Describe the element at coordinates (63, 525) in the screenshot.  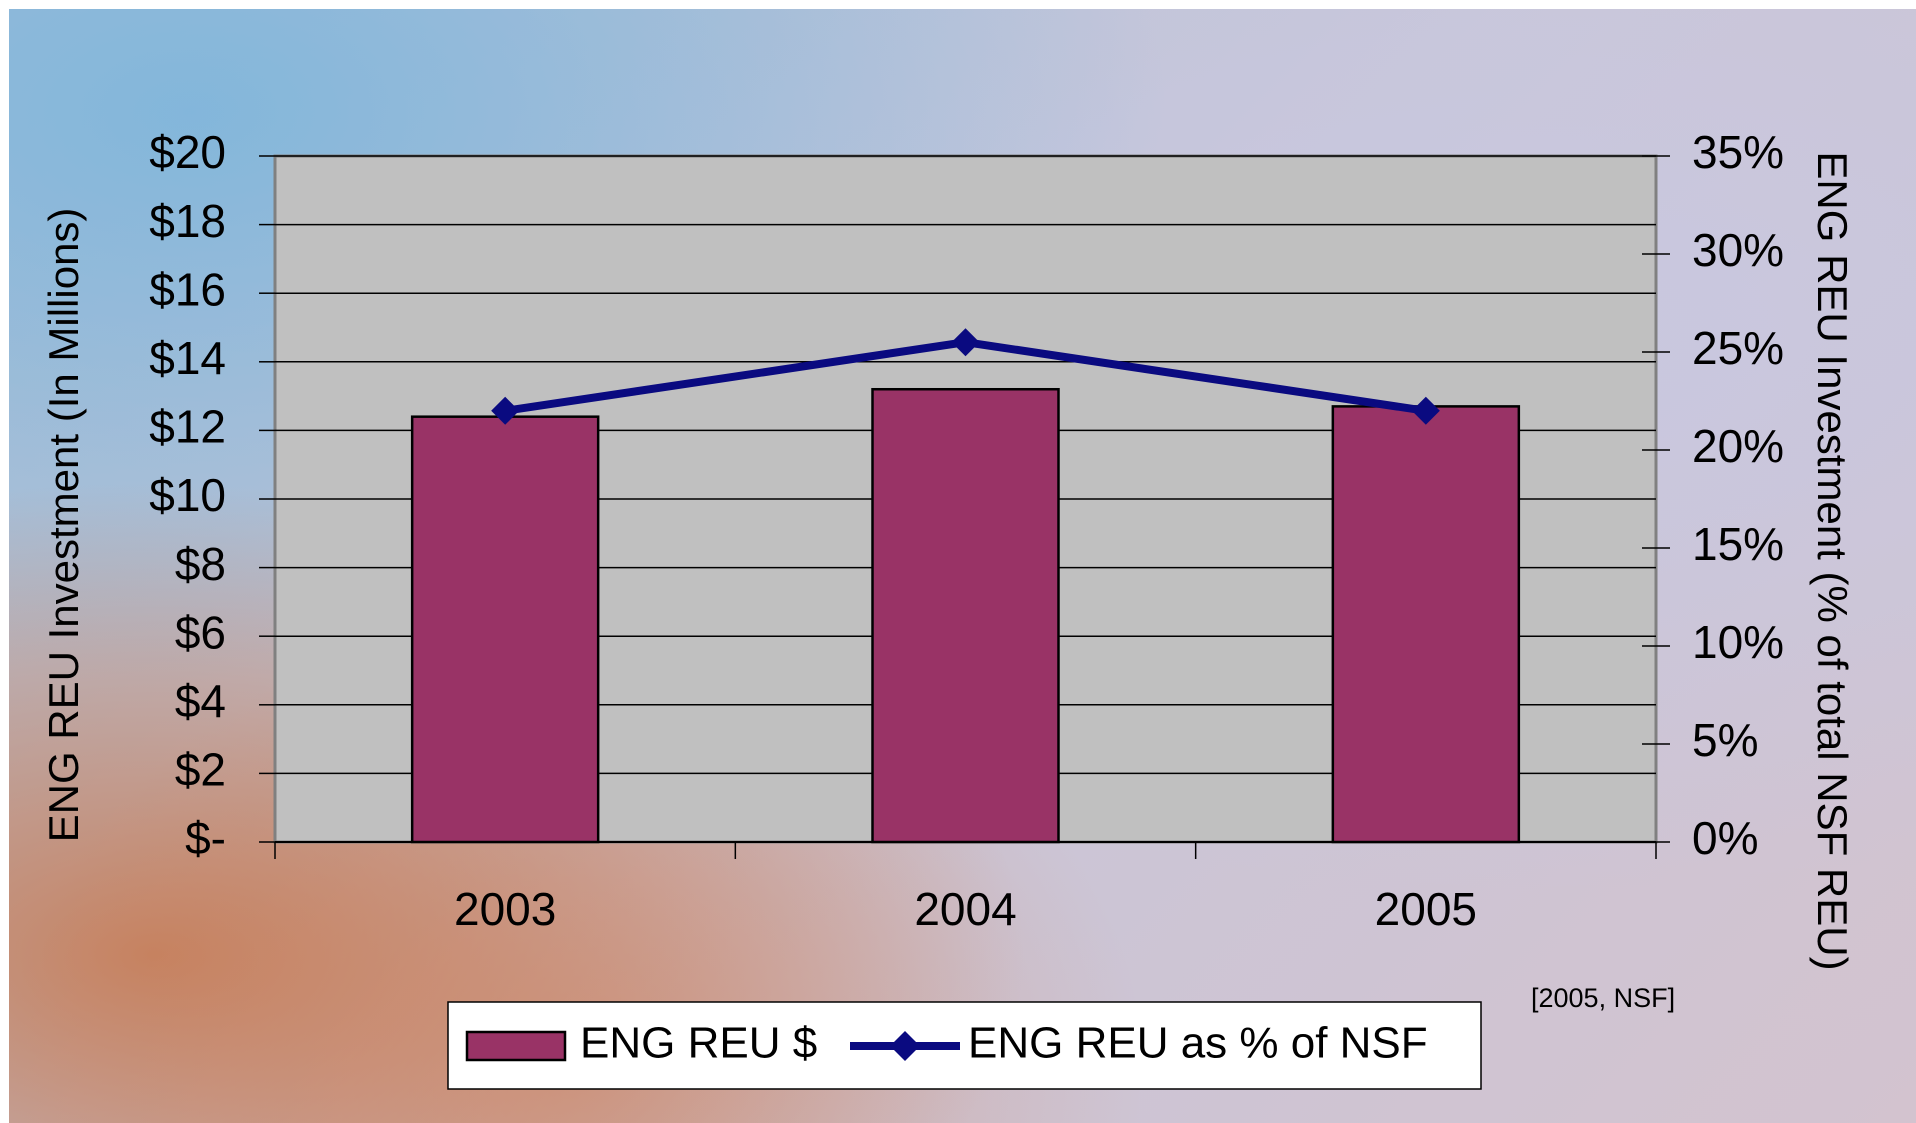
I see `y-axis-title: ENG REU Investment (In Millions)` at that location.